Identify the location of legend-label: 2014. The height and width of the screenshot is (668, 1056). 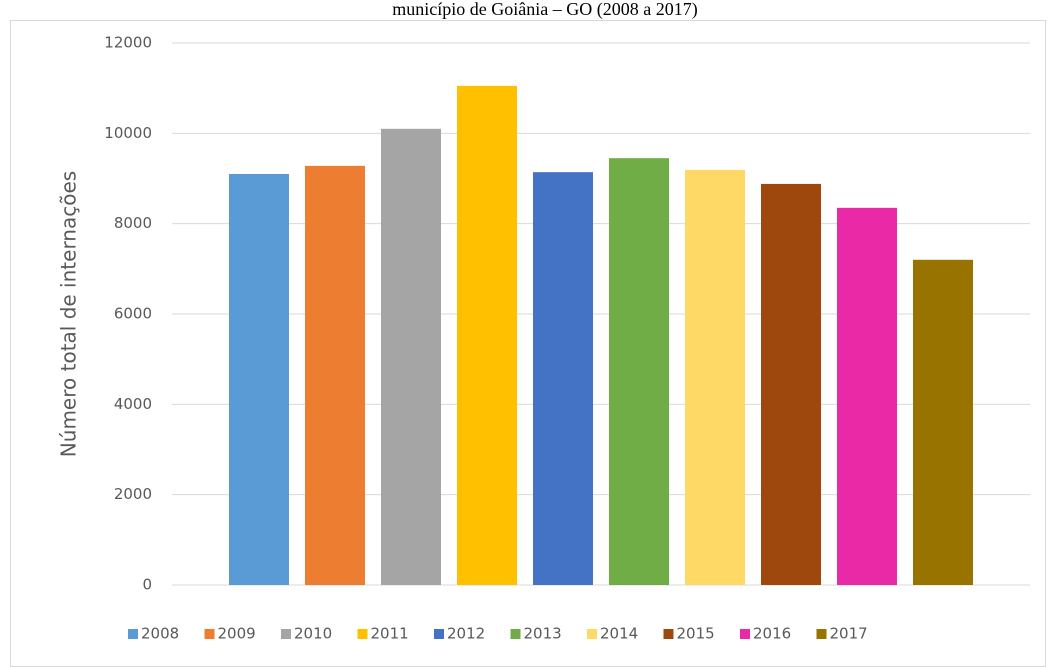
(619, 634).